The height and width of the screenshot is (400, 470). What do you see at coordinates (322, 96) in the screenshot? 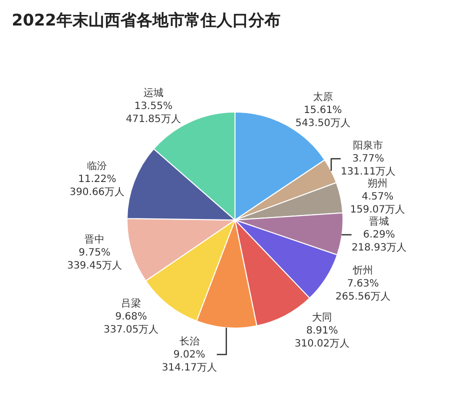
I see `slice-label: 太原` at bounding box center [322, 96].